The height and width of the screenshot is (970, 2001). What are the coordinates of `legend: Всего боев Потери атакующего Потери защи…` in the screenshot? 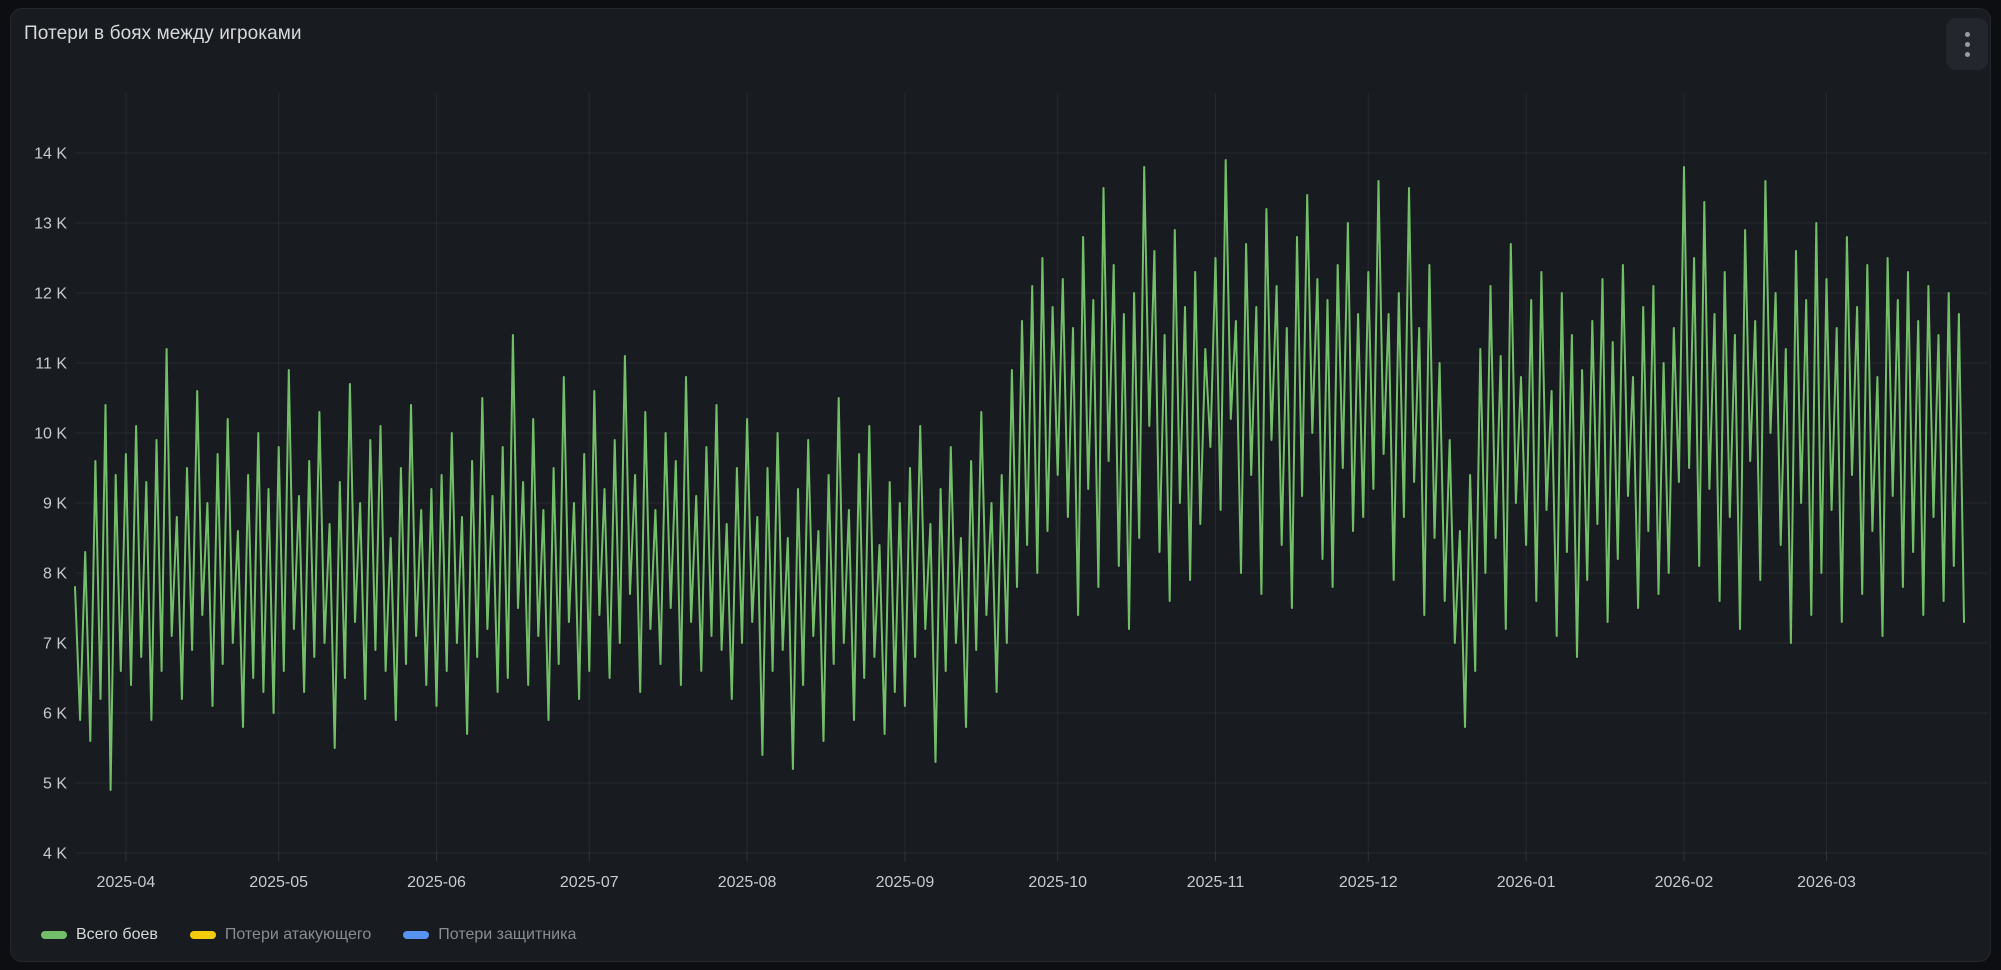 It's located at (308, 935).